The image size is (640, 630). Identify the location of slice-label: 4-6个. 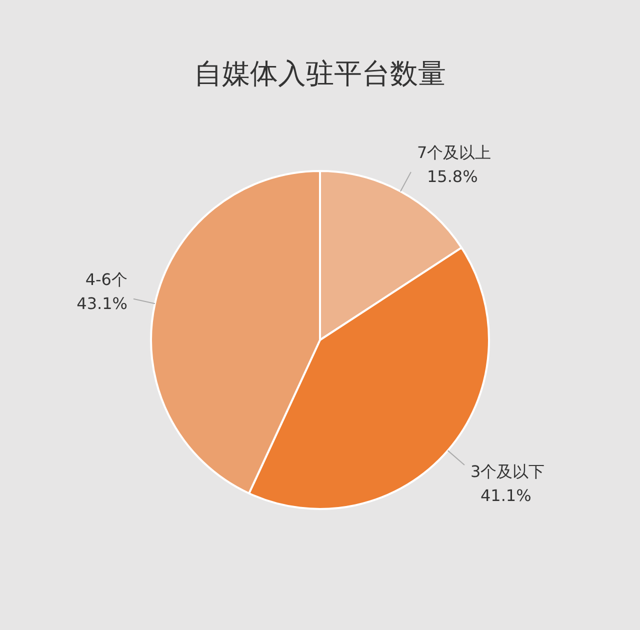
(106, 280).